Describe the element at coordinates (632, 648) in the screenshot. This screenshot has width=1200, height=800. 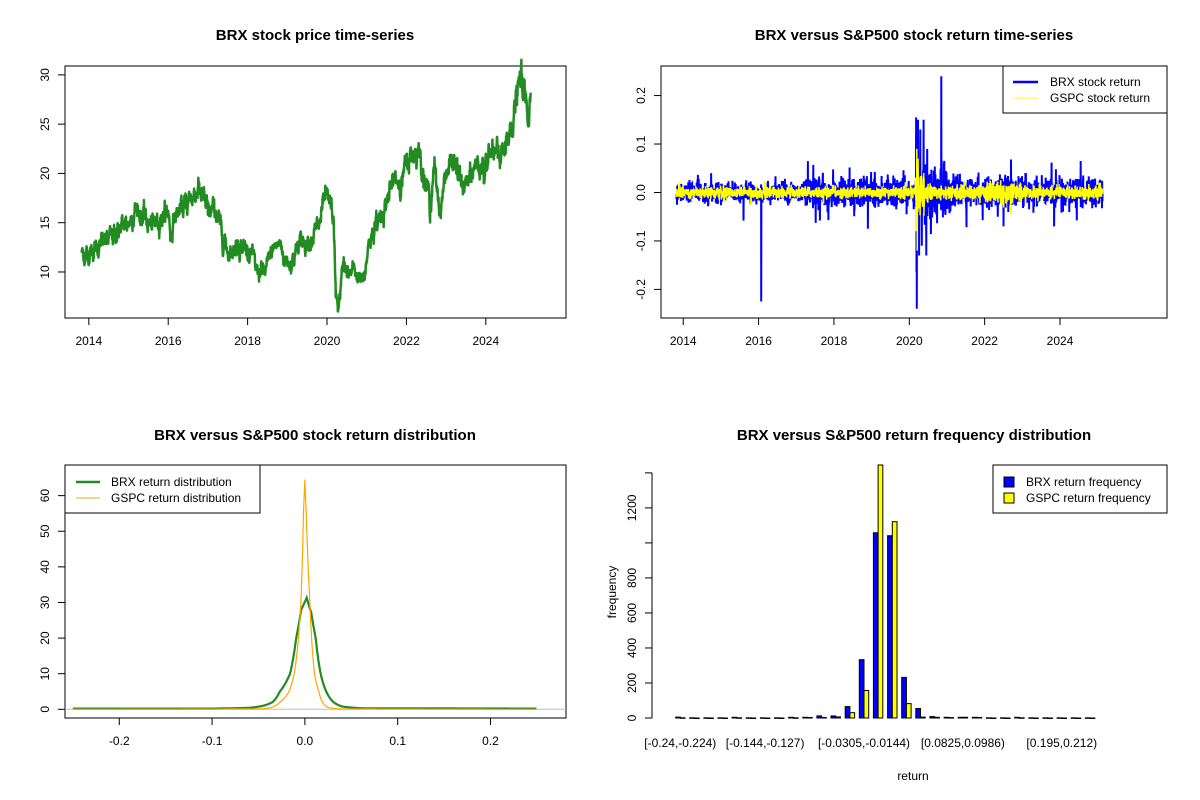
I see `histogram-chart-y-tick-label: 400` at that location.